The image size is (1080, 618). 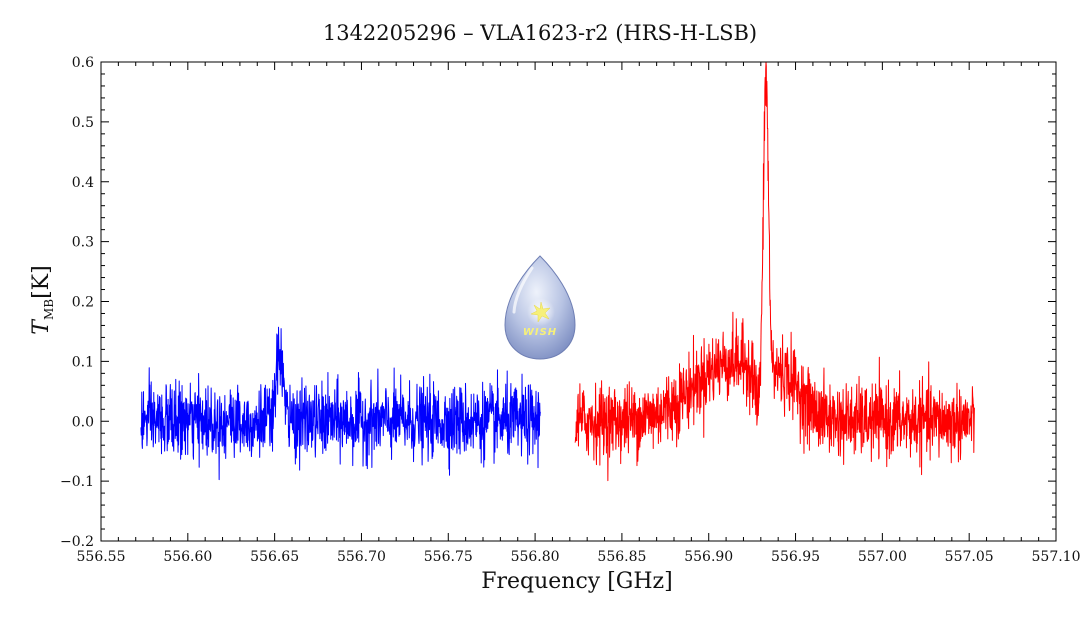 I want to click on x-axis-label: Frequency [GHz], so click(x=577, y=581).